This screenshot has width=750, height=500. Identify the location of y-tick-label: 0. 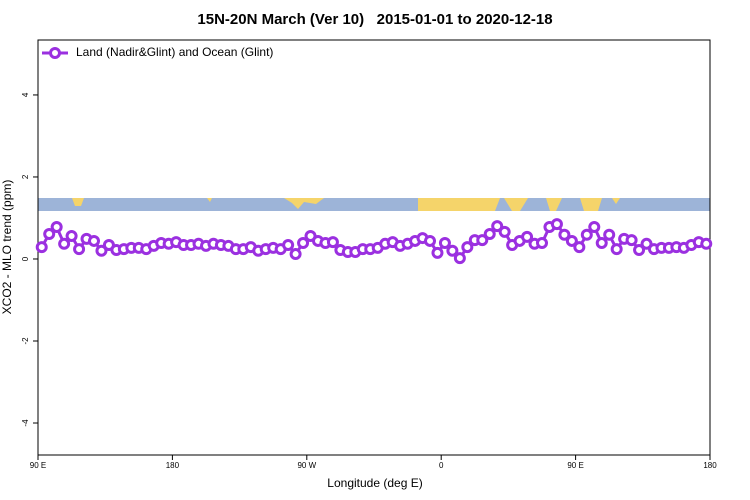
(25, 258).